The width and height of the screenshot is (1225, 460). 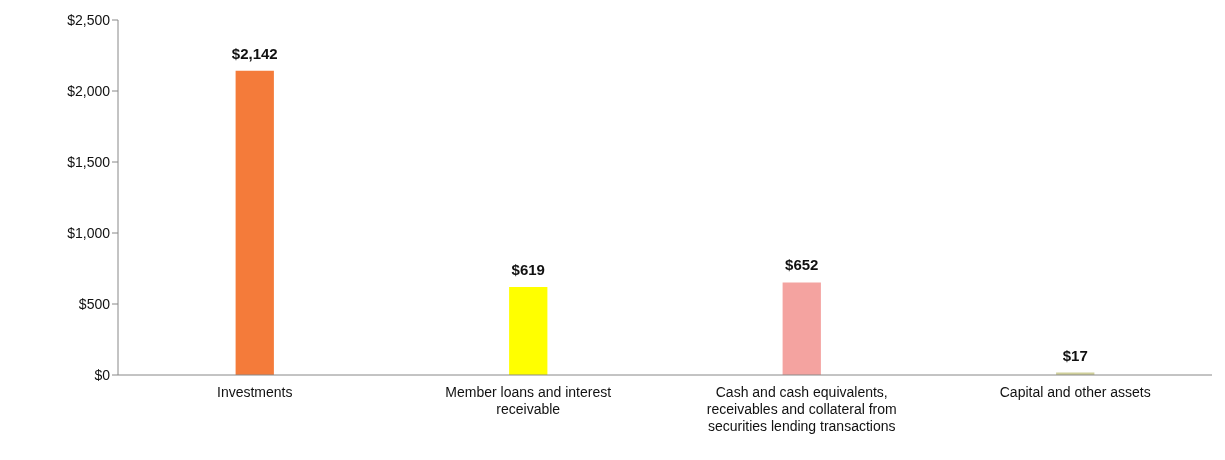 I want to click on x-tick-label: Cash and cash equivalents, receivables and collateral from securities lending transactions, so click(x=801, y=409).